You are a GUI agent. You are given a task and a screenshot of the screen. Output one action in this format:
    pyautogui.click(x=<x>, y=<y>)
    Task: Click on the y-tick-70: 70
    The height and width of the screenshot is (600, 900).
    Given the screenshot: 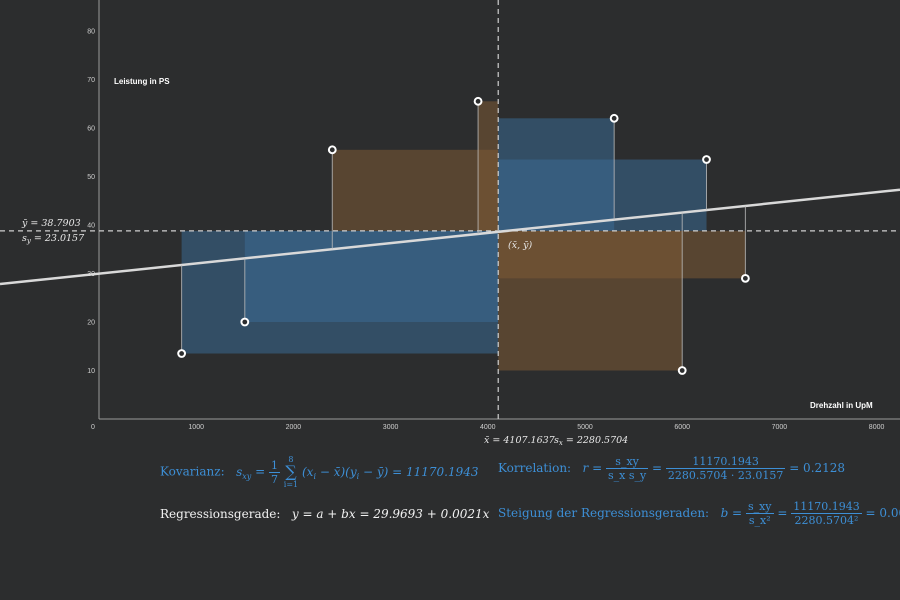 What is the action you would take?
    pyautogui.click(x=91, y=80)
    